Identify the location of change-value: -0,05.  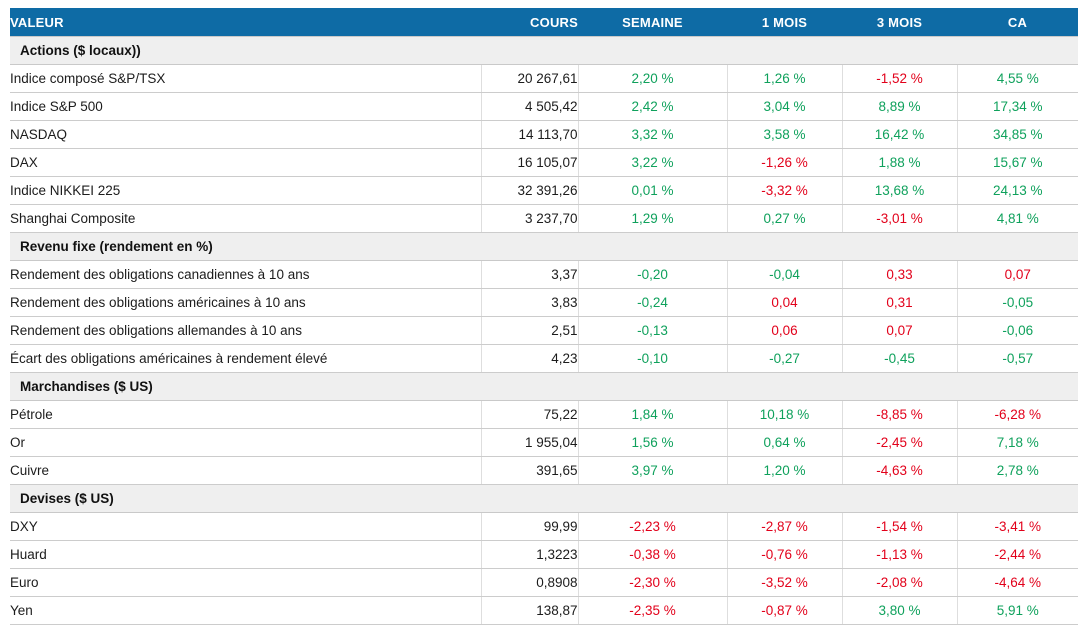
(1017, 302).